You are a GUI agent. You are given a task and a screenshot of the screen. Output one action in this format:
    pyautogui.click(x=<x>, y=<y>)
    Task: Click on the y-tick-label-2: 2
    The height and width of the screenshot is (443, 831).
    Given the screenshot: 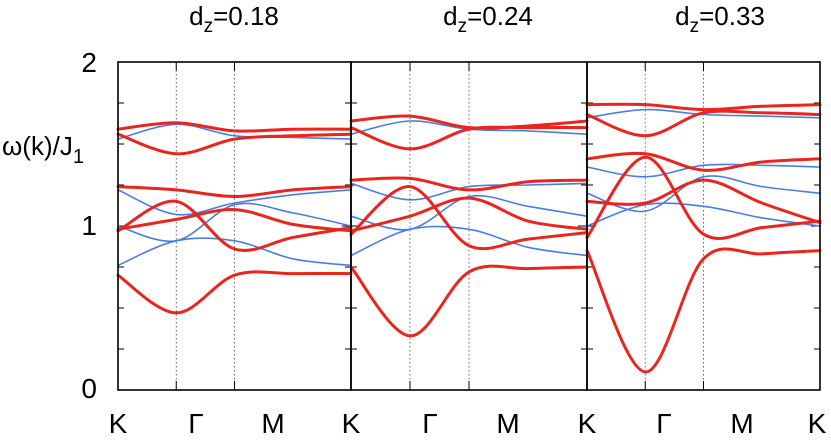 What is the action you would take?
    pyautogui.click(x=89, y=62)
    